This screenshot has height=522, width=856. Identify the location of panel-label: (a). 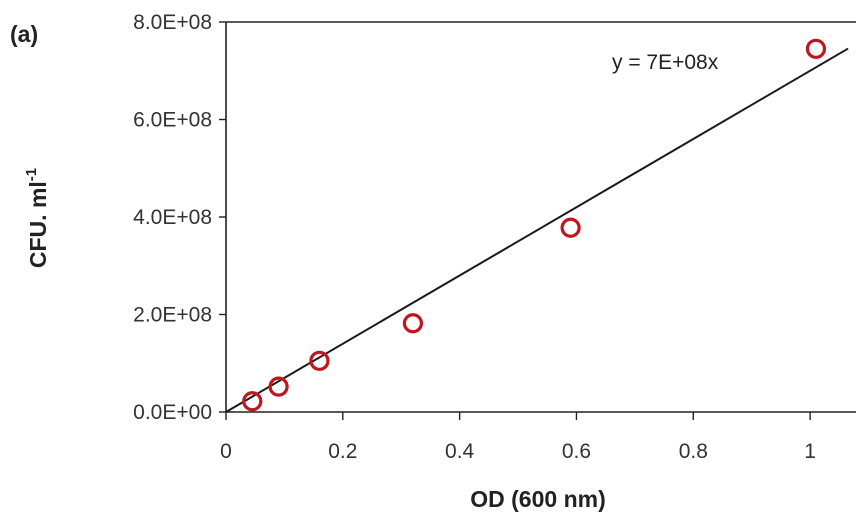
(24, 34).